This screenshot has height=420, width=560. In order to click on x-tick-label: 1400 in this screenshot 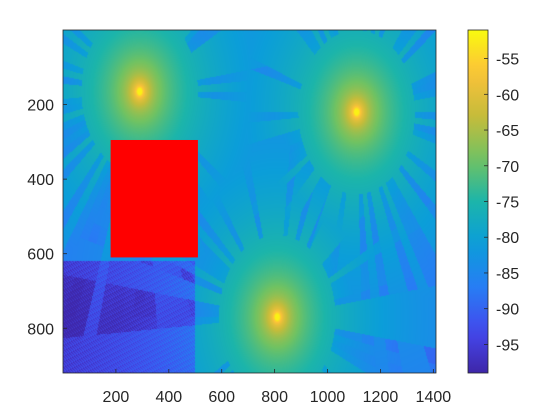, I will do `click(434, 397)`.